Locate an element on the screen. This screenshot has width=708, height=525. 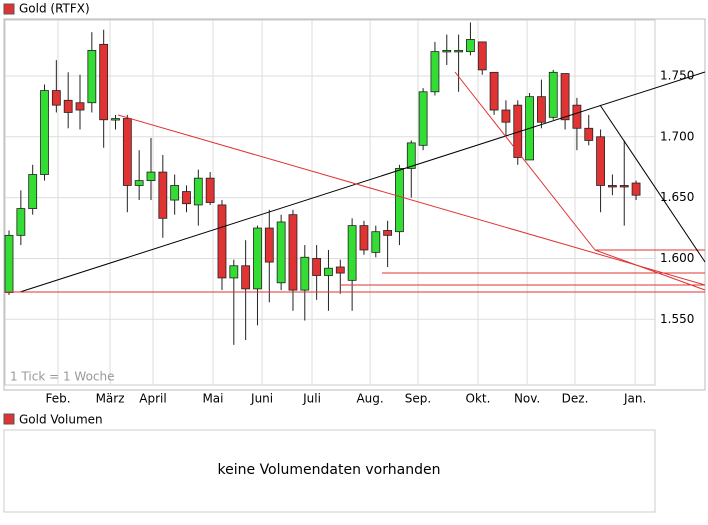
legend-label: Gold (RTFX) is located at coordinates (54, 9).